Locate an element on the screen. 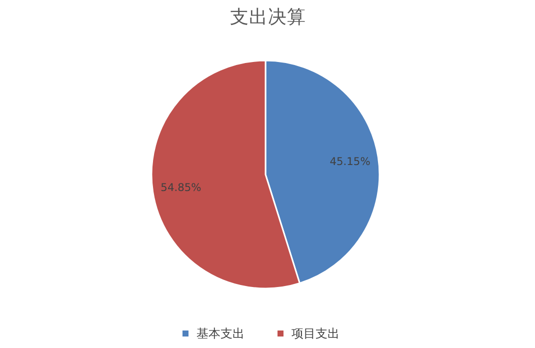 This screenshot has width=535, height=348. legend-label: 项目支出 is located at coordinates (316, 333).